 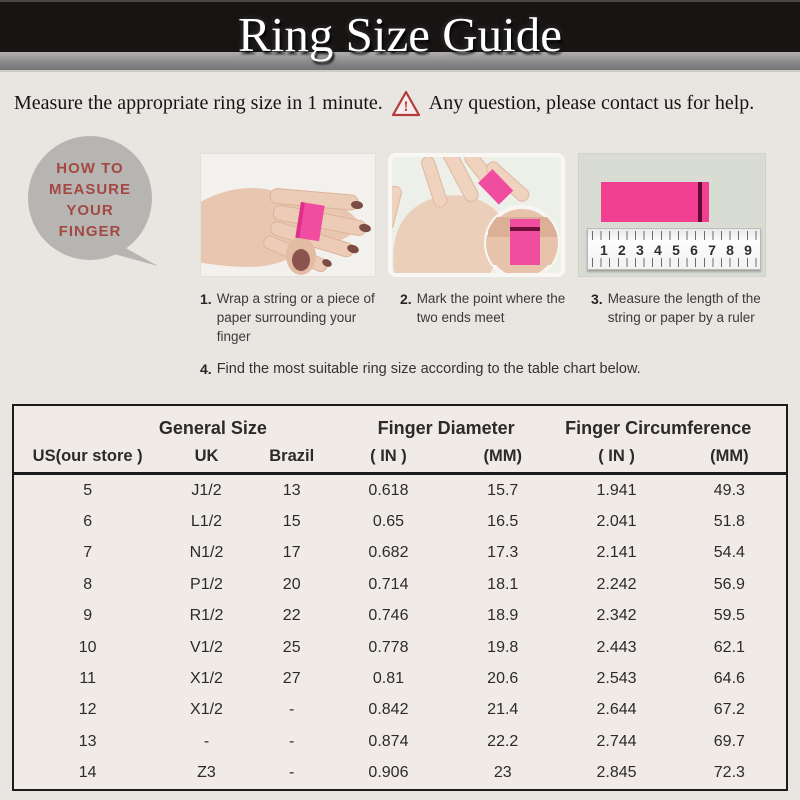 What do you see at coordinates (88, 553) in the screenshot?
I see `table-cell: 7` at bounding box center [88, 553].